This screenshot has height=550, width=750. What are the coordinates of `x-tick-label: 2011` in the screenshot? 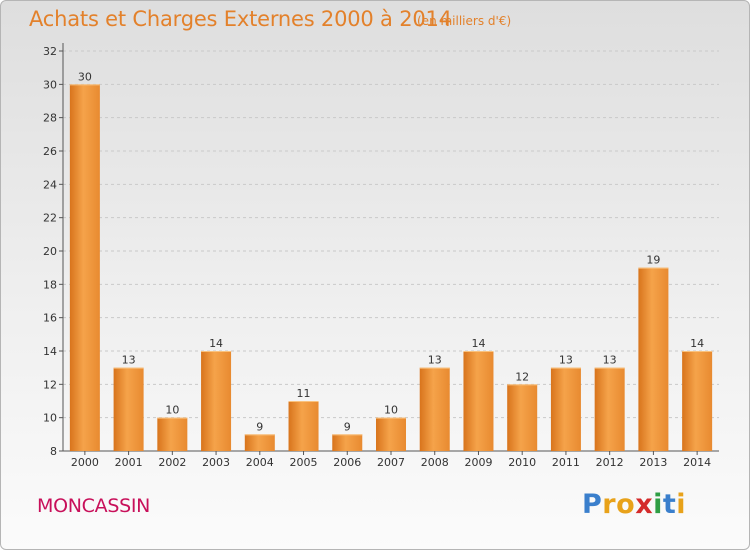 It's located at (566, 462).